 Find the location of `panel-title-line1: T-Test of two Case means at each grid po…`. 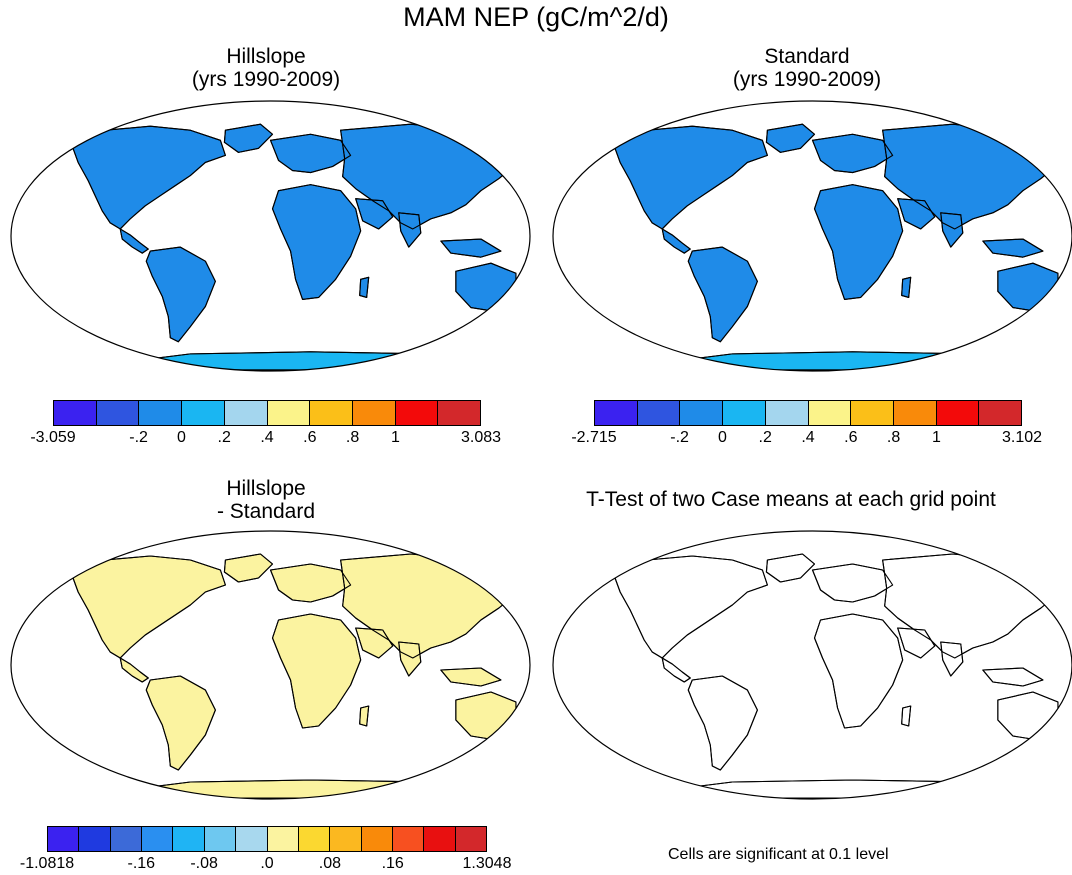

panel-title-line1: T-Test of two Case means at each grid po… is located at coordinates (791, 499).